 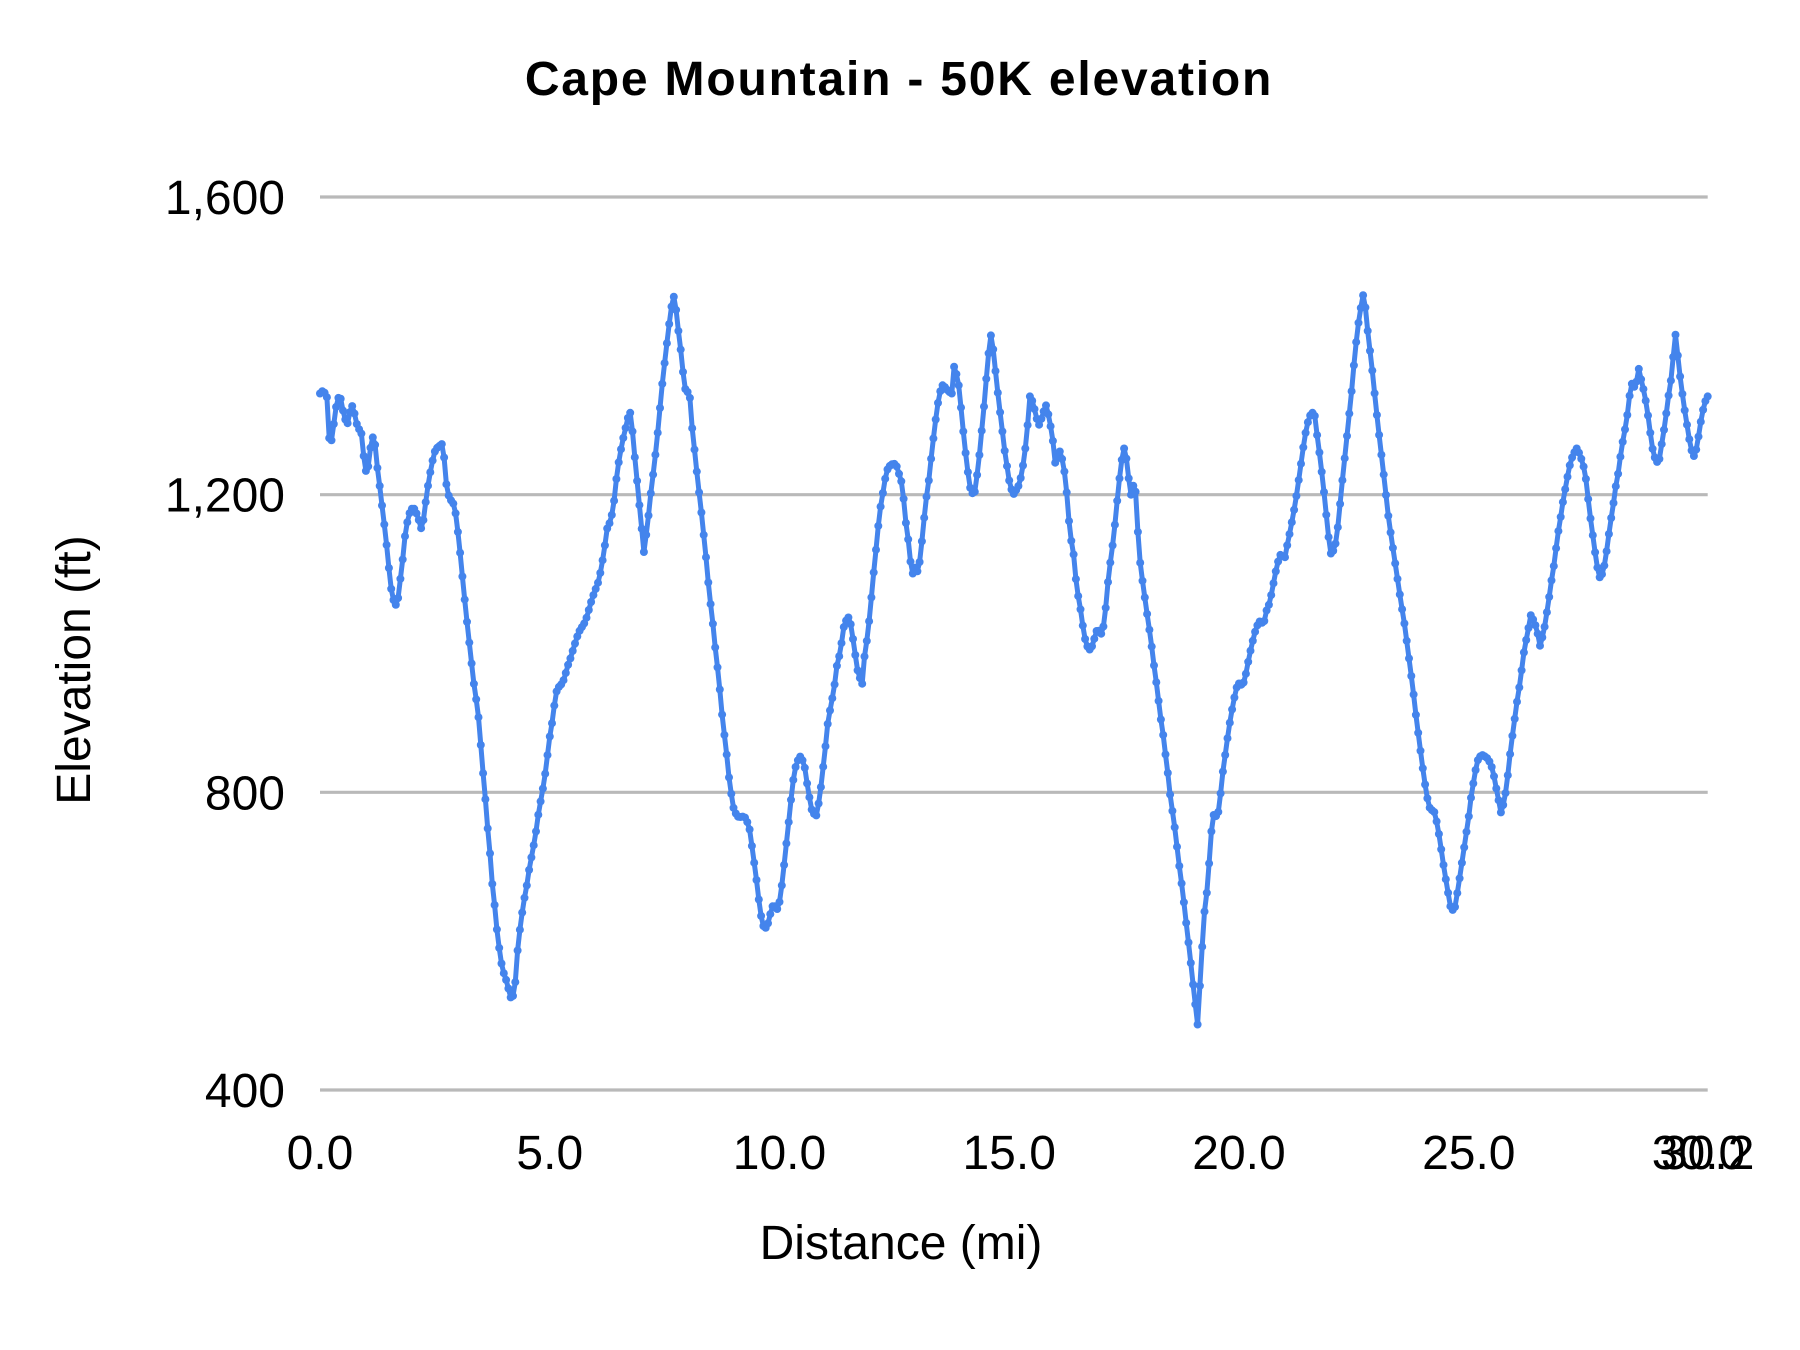 What do you see at coordinates (1698, 1153) in the screenshot?
I see `svg-text: 30.0` at bounding box center [1698, 1153].